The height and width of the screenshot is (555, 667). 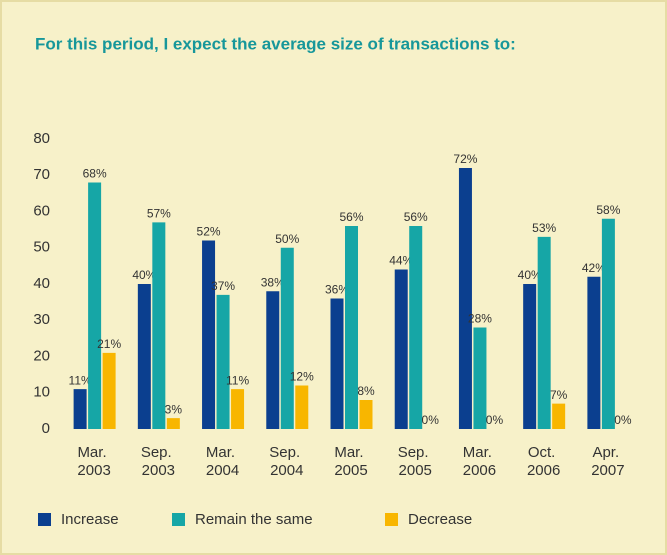 I want to click on value-label: 36%, so click(x=337, y=290).